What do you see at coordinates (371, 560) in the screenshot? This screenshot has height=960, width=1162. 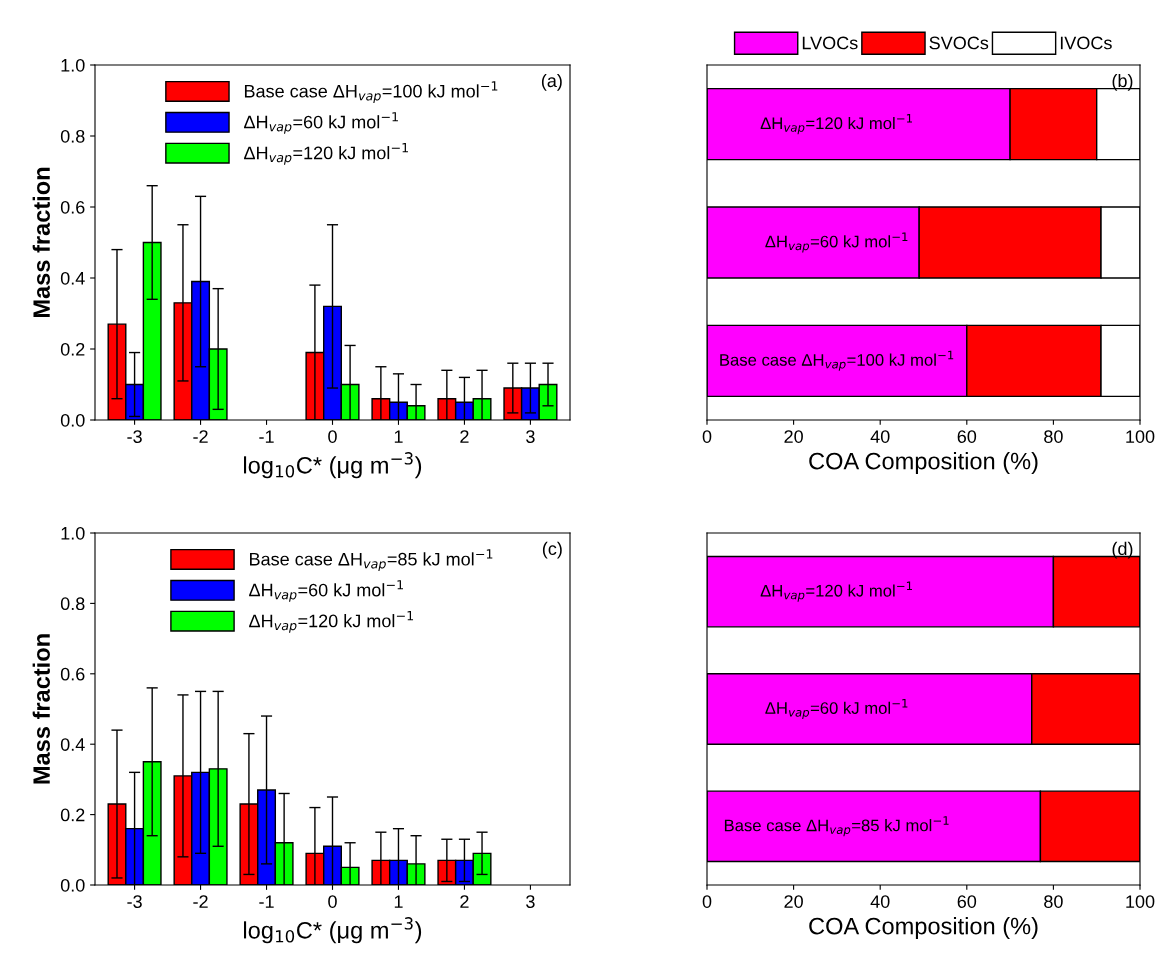 I see `legend-label: Base case ΔH$_{vap}$=85 kJ mol$^{−1}$` at bounding box center [371, 560].